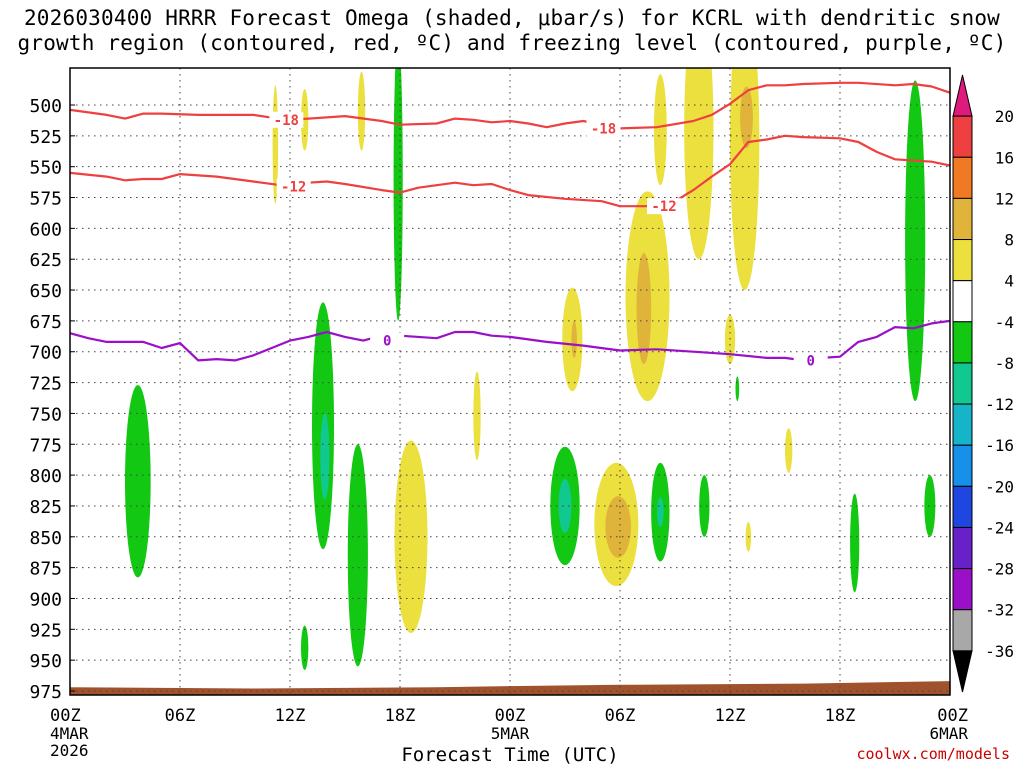 The image size is (1024, 768). What do you see at coordinates (962, 671) in the screenshot?
I see `colorbar-arrow-bottom` at bounding box center [962, 671].